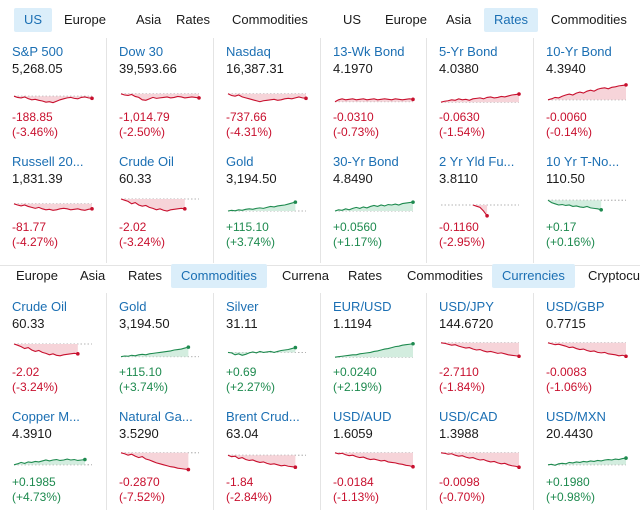 The height and width of the screenshot is (510, 640). What do you see at coordinates (586, 350) in the screenshot?
I see `quote-tile: USD/GBP 0.7715 -0.0083 (-1.06%)` at bounding box center [586, 350].